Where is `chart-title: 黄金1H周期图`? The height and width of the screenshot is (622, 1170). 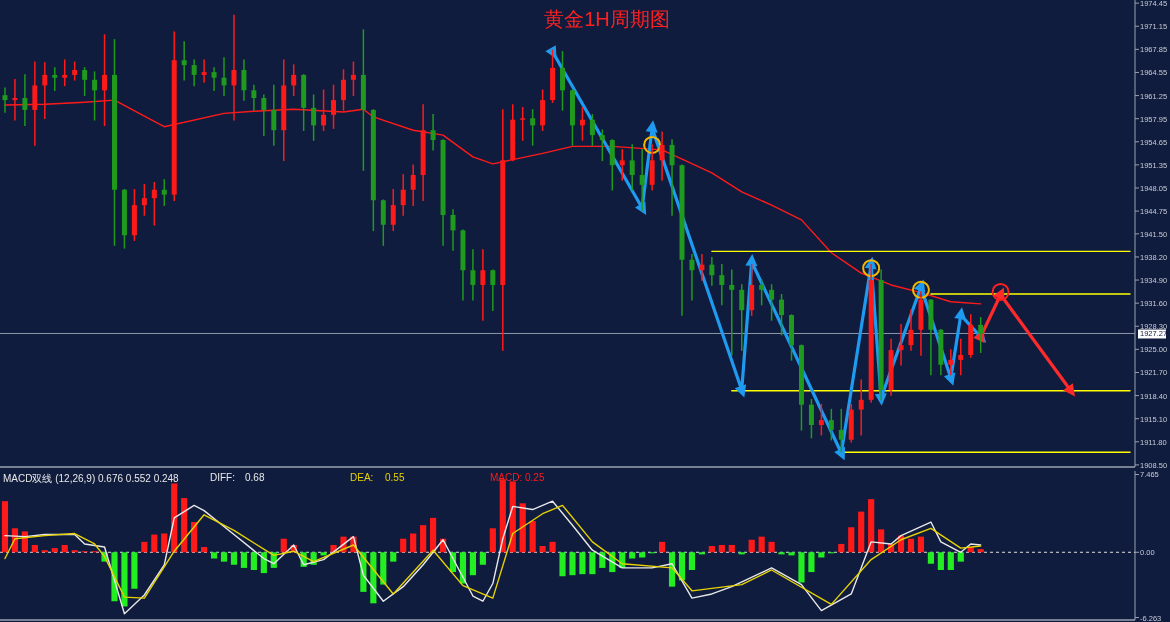 chart-title: 黄金1H周期图 is located at coordinates (607, 19).